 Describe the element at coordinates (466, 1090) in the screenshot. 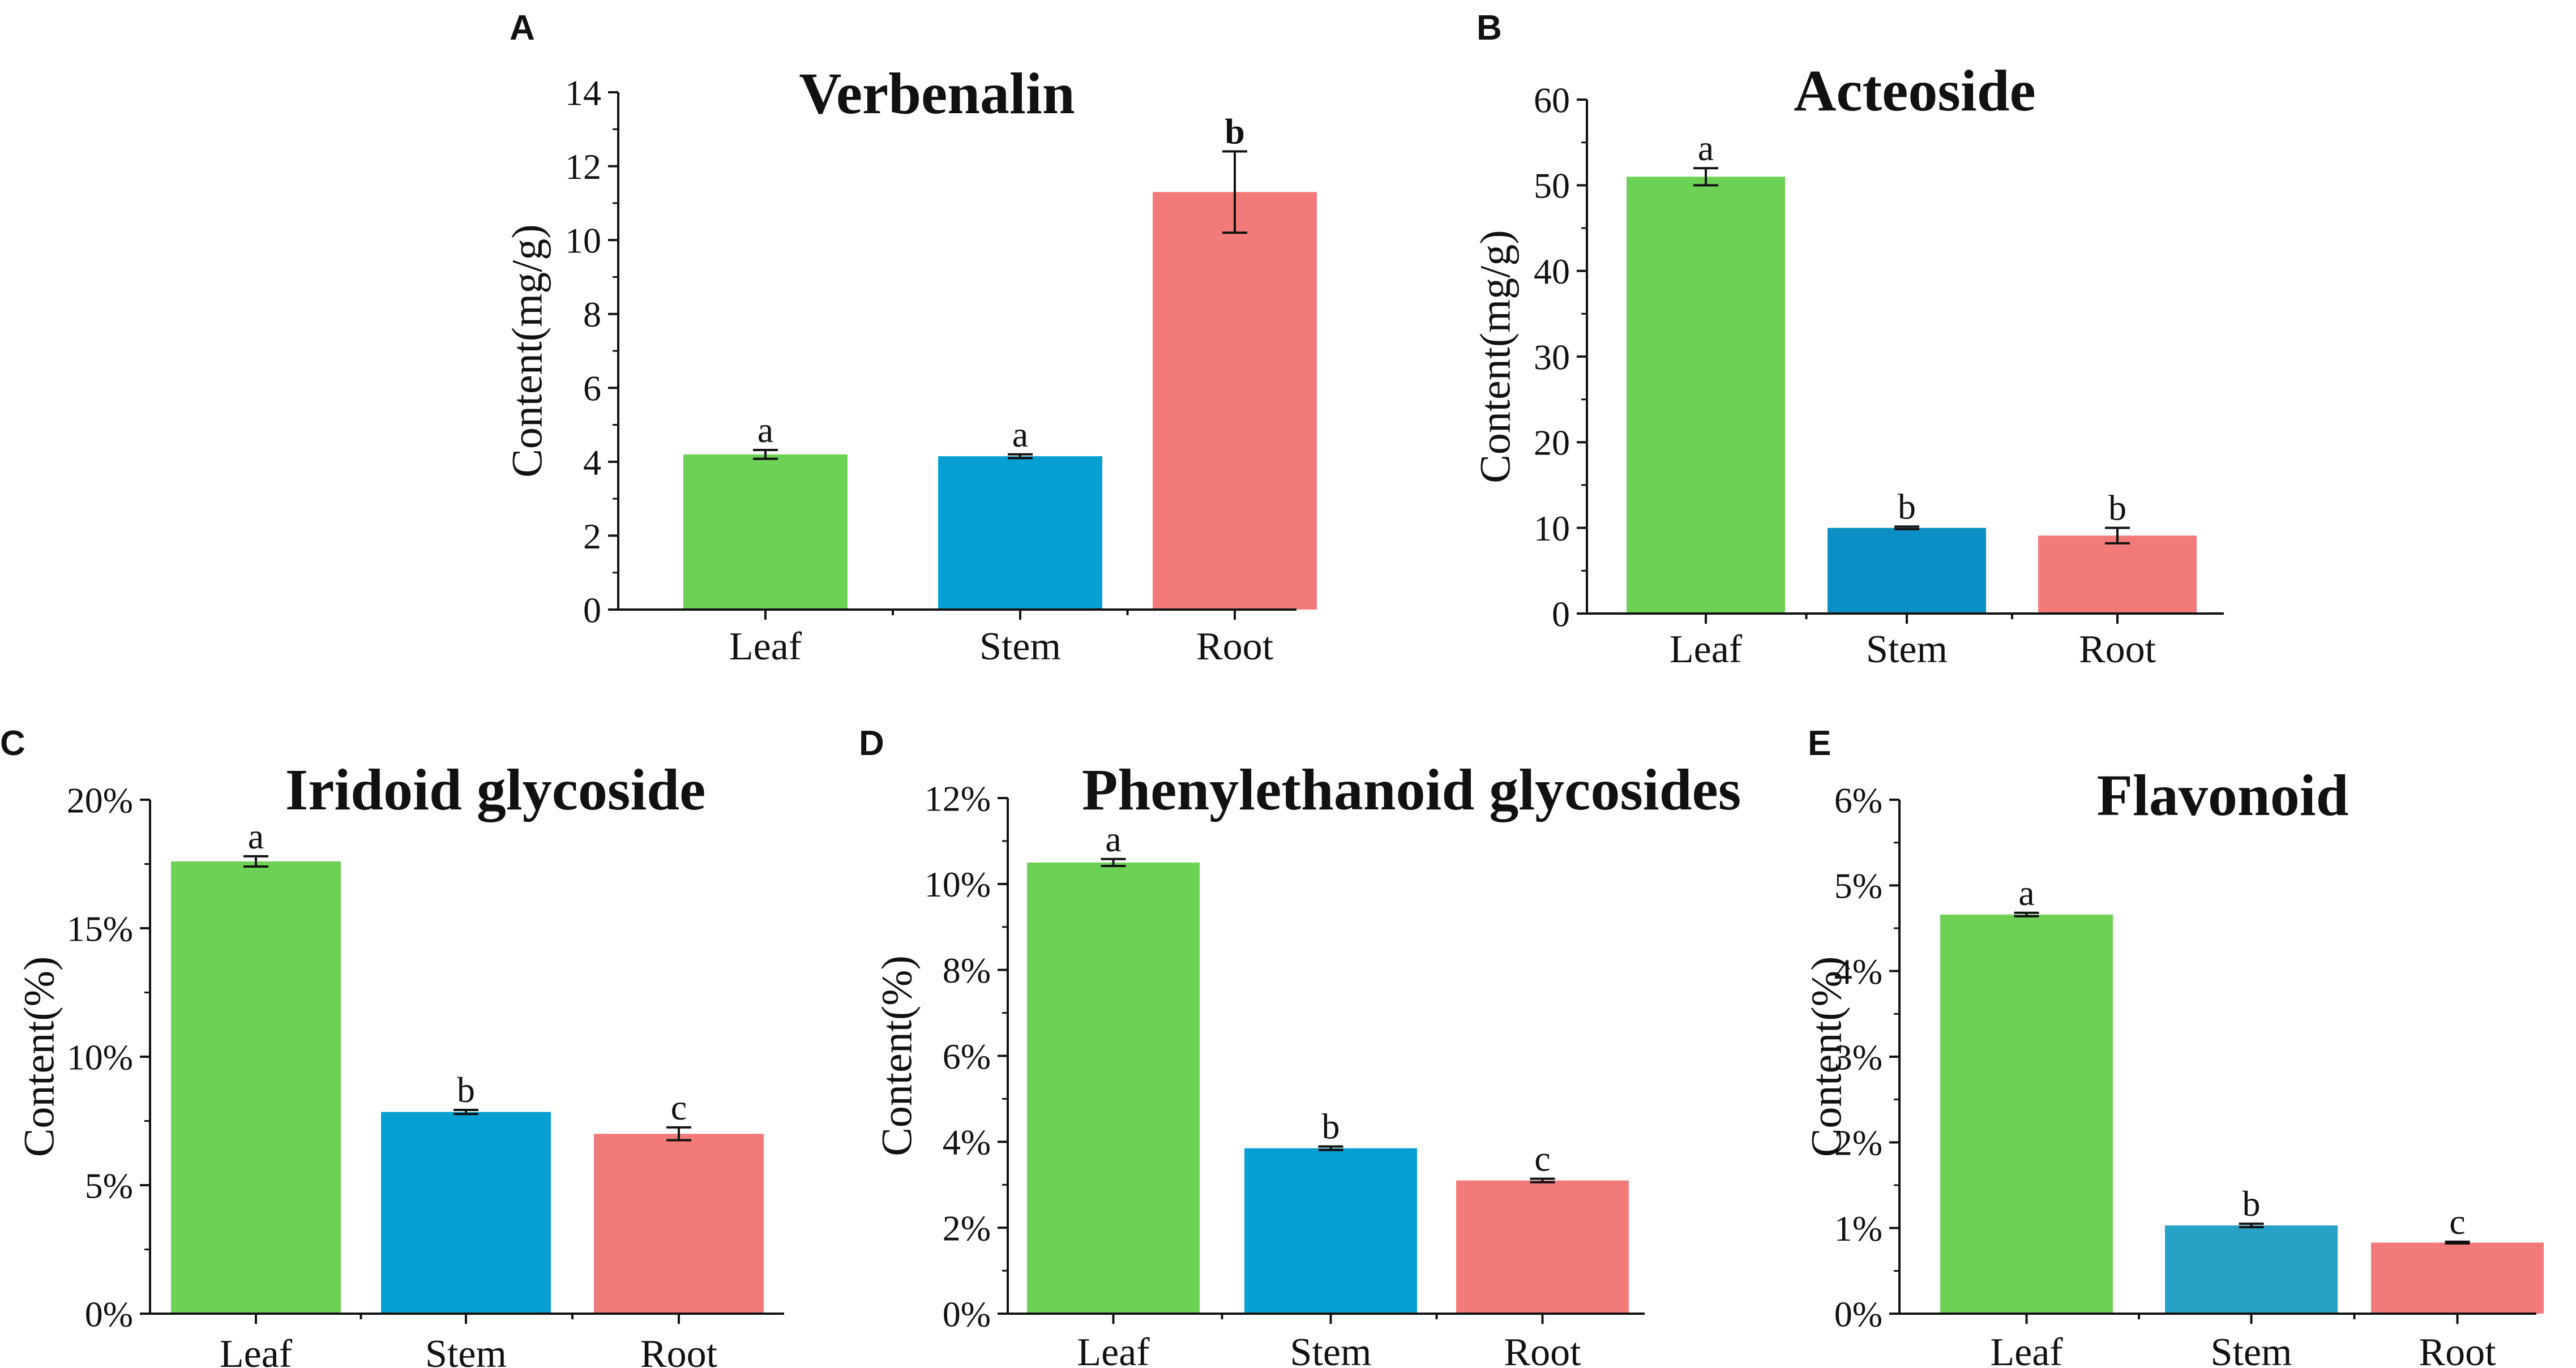

I see `panel-c-significance-letter: b` at that location.